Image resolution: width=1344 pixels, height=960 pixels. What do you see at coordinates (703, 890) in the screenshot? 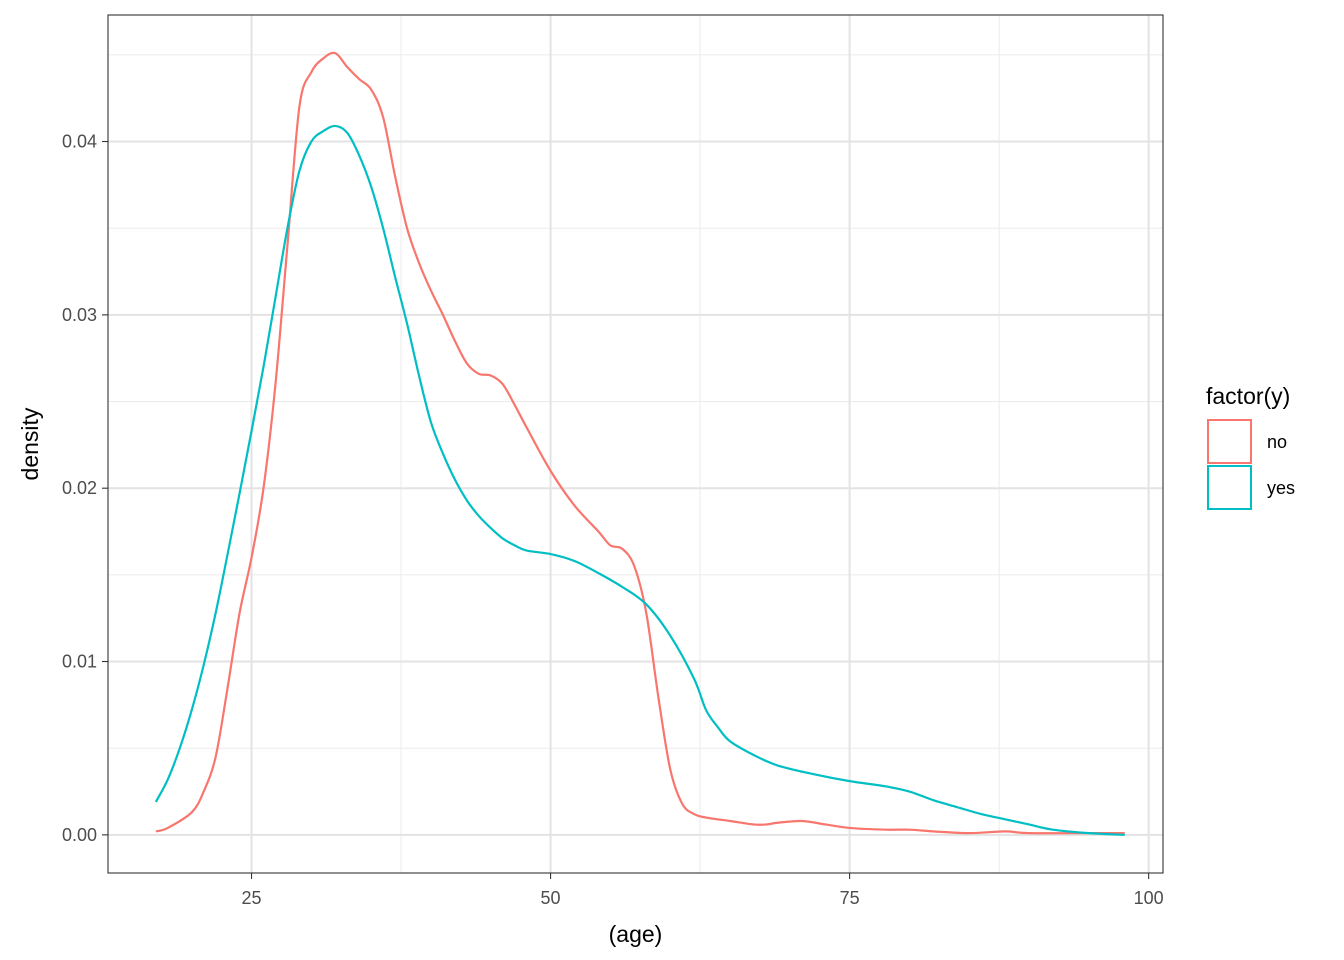
I see `x-axis: 25 50 75 100` at bounding box center [703, 890].